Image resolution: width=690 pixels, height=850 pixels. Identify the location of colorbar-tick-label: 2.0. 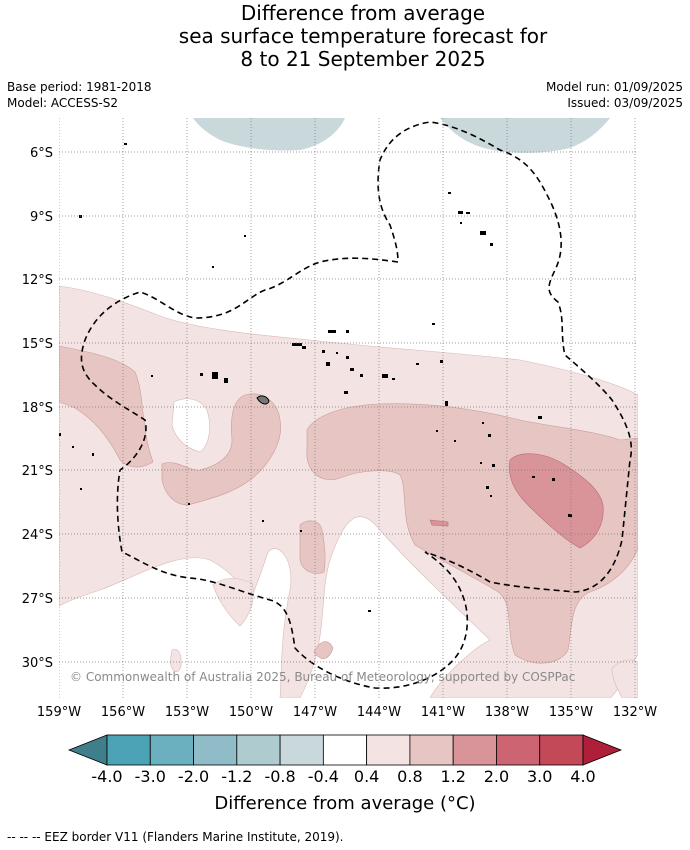
(496, 776).